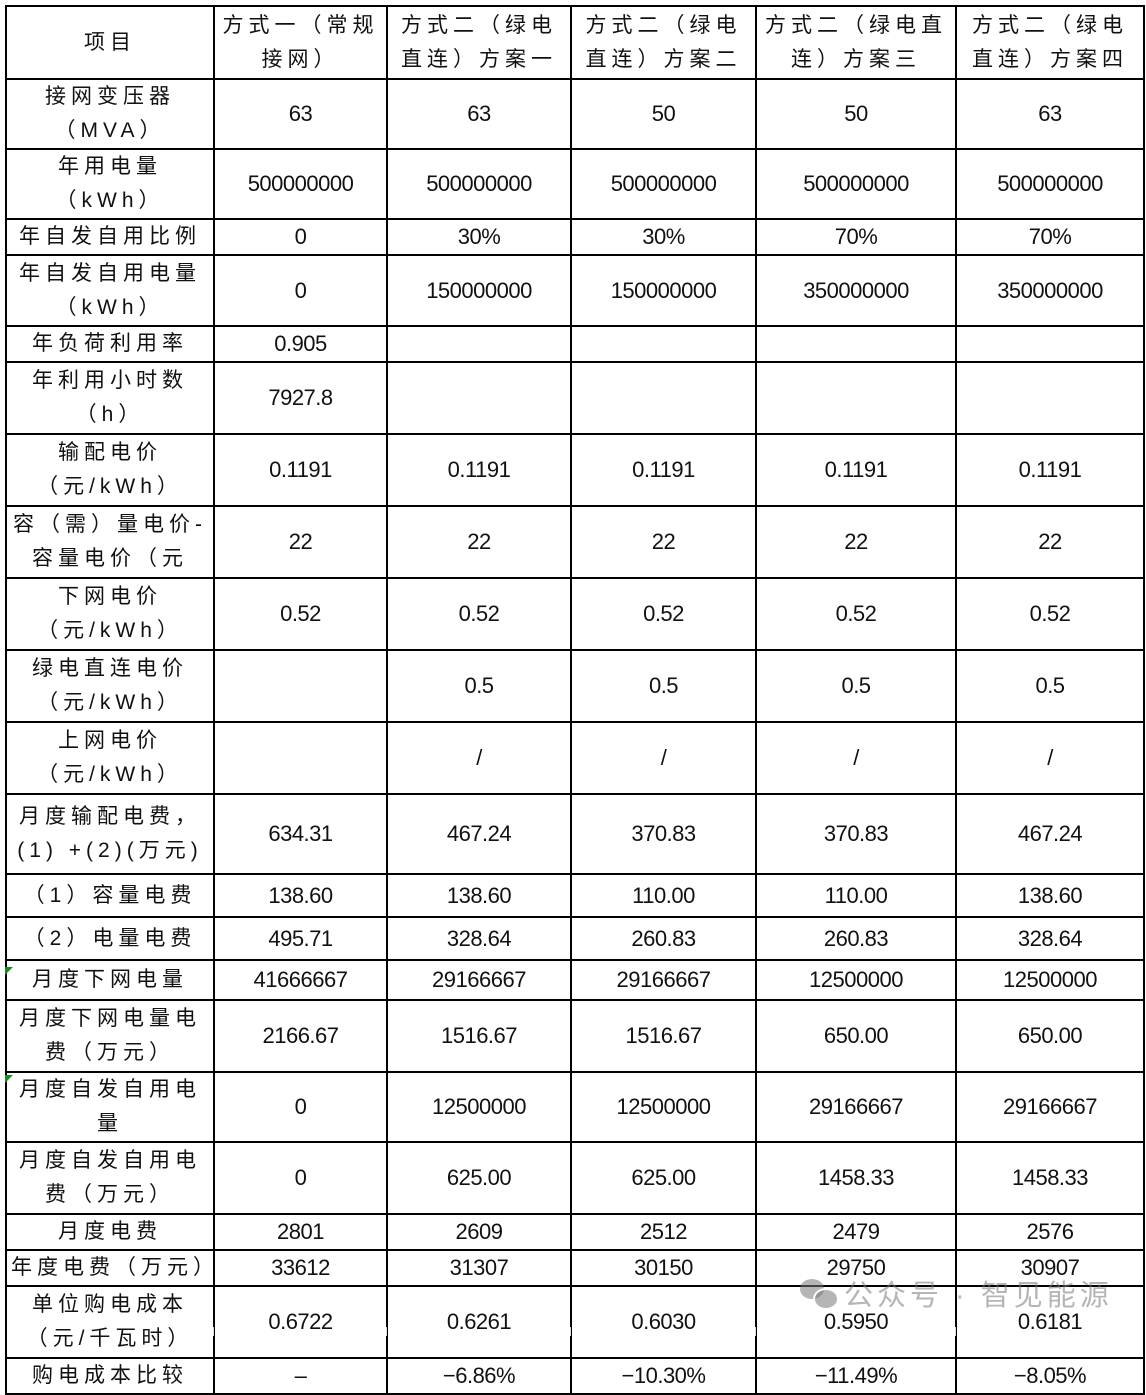 The width and height of the screenshot is (1146, 1395). What do you see at coordinates (575, 344) in the screenshot?
I see `table-row: 年负荷利用率 0.905` at bounding box center [575, 344].